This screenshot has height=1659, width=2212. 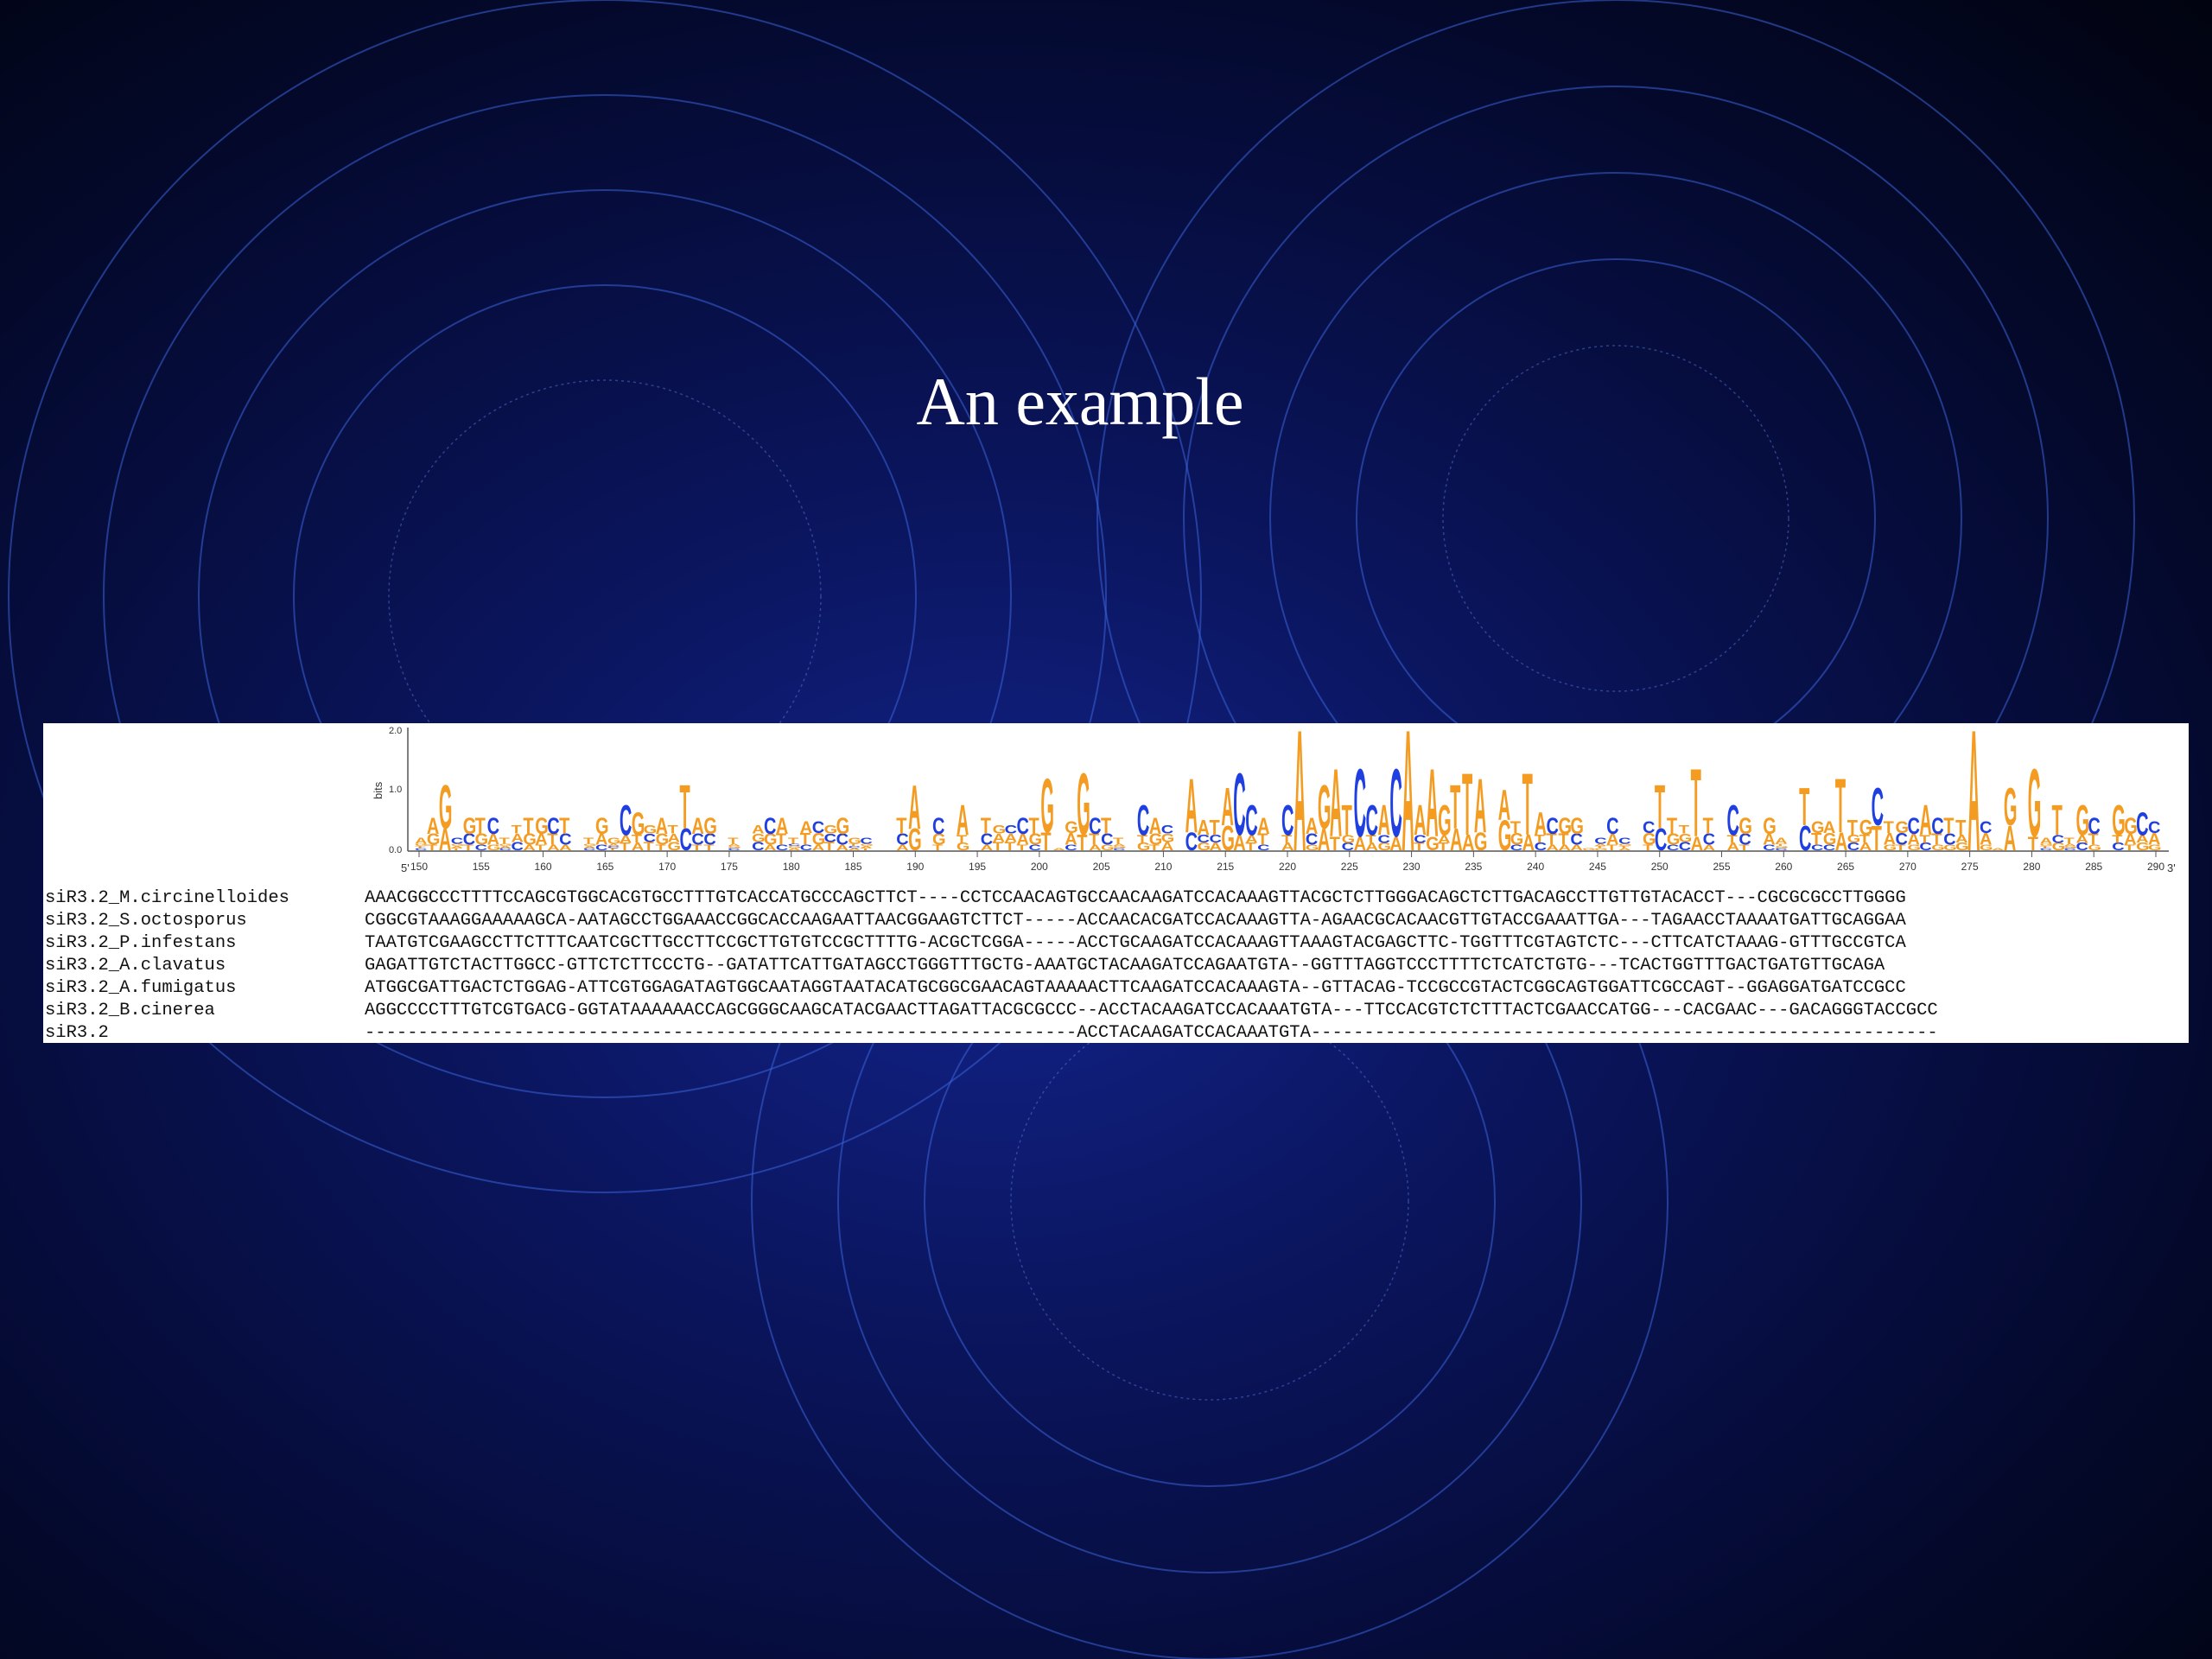 What do you see at coordinates (1225, 867) in the screenshot?
I see `logo-xtick-label: 215` at bounding box center [1225, 867].